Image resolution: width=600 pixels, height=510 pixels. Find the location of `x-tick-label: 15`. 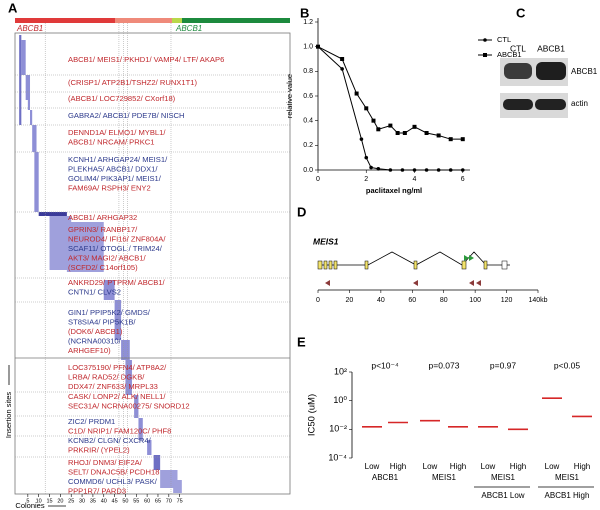

x-tick-label: 15 is located at coordinates (49, 501).